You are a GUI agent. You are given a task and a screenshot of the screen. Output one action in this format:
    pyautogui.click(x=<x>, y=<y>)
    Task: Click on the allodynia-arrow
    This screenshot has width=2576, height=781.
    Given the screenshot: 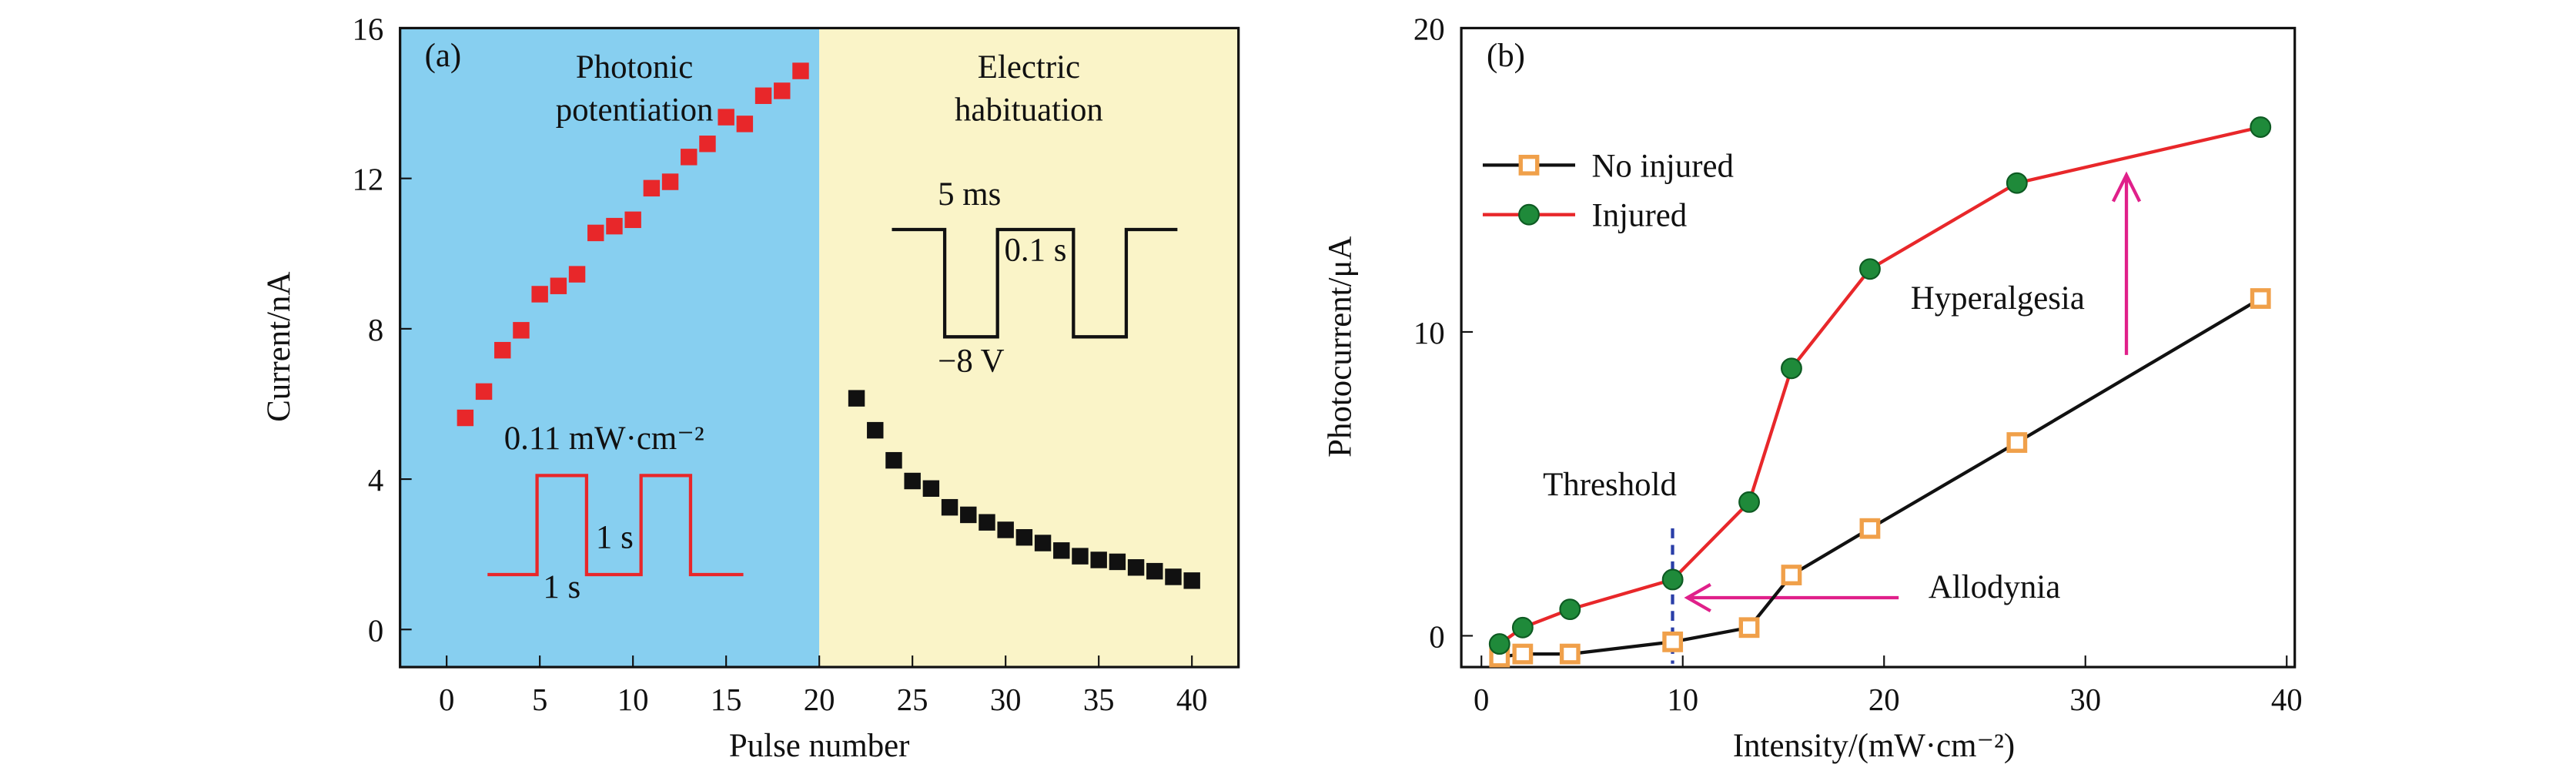 What is the action you would take?
    pyautogui.click(x=1792, y=598)
    